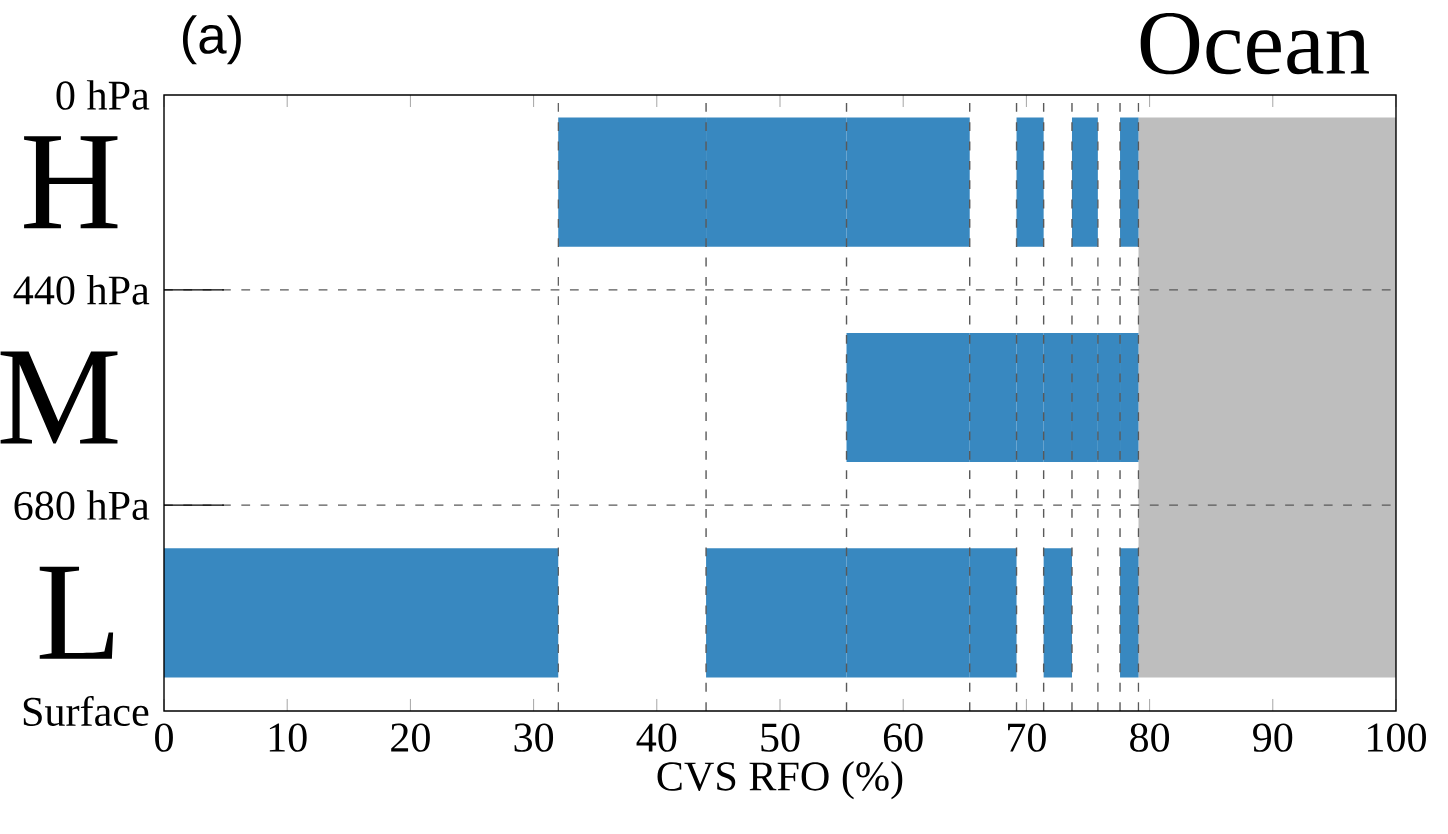 Image resolution: width=1448 pixels, height=834 pixels. I want to click on x-tick-label: 20, so click(410, 737).